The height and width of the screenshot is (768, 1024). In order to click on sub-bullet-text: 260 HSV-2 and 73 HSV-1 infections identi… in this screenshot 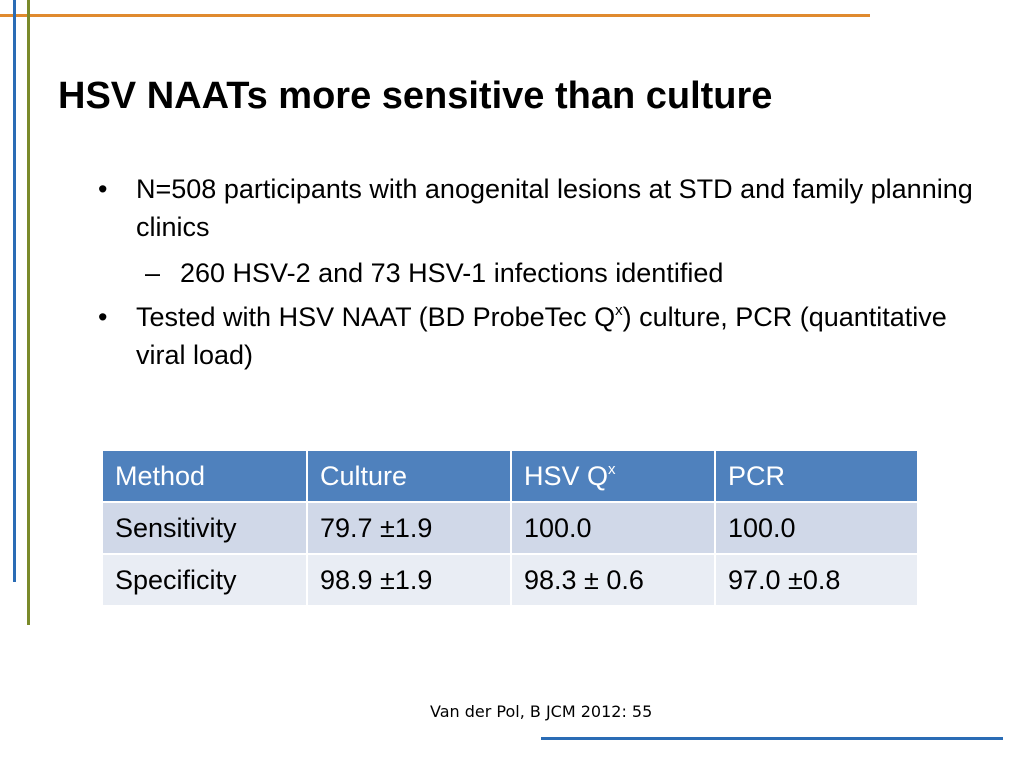, I will do `click(452, 273)`.